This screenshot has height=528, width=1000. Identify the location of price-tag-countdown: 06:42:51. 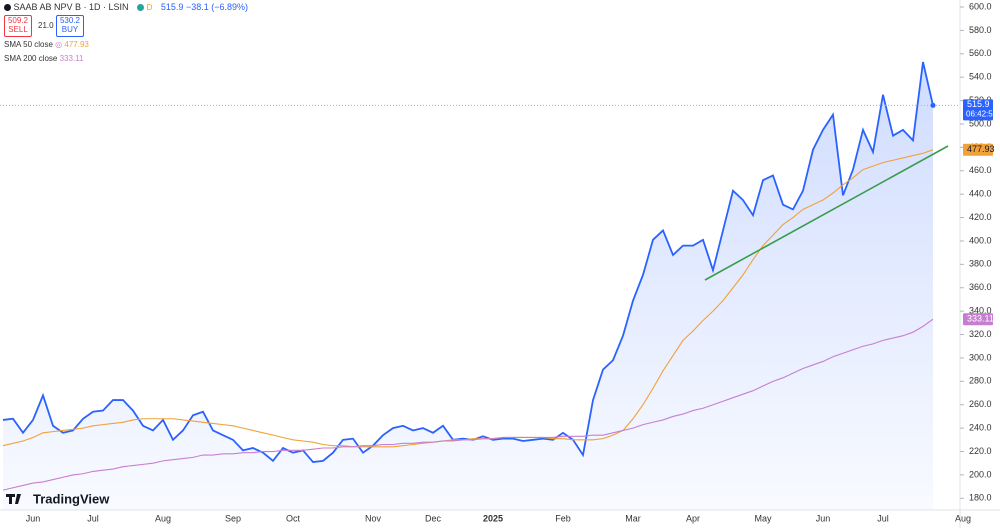
(982, 114).